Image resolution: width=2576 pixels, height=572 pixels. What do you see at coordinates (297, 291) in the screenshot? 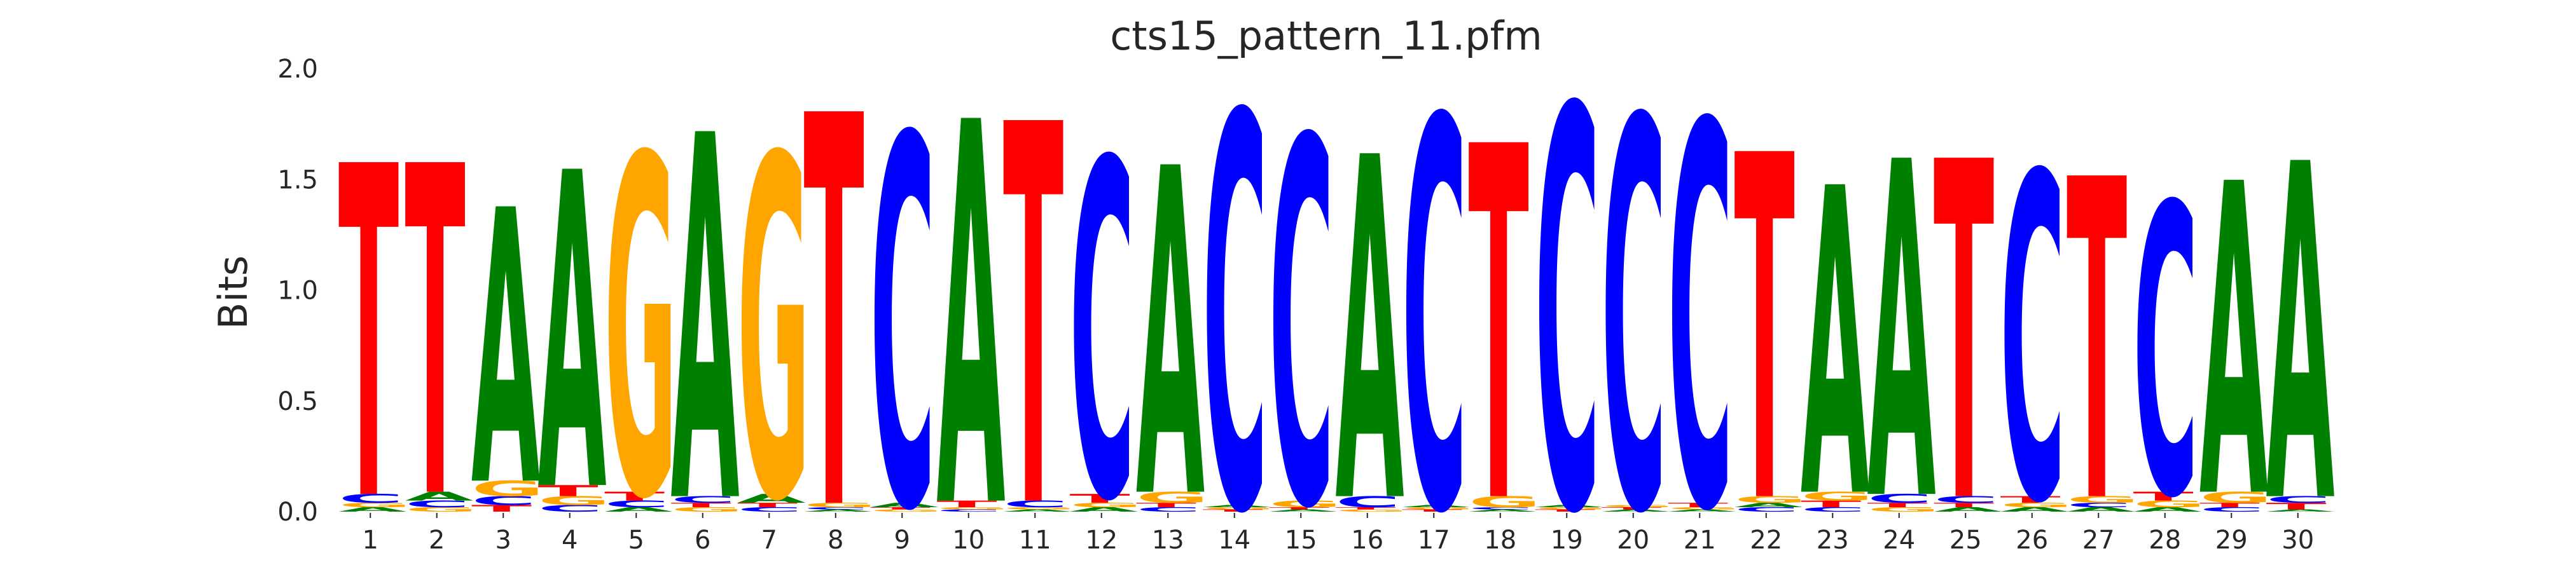
I see `y-tick-label: 1.0` at bounding box center [297, 291].